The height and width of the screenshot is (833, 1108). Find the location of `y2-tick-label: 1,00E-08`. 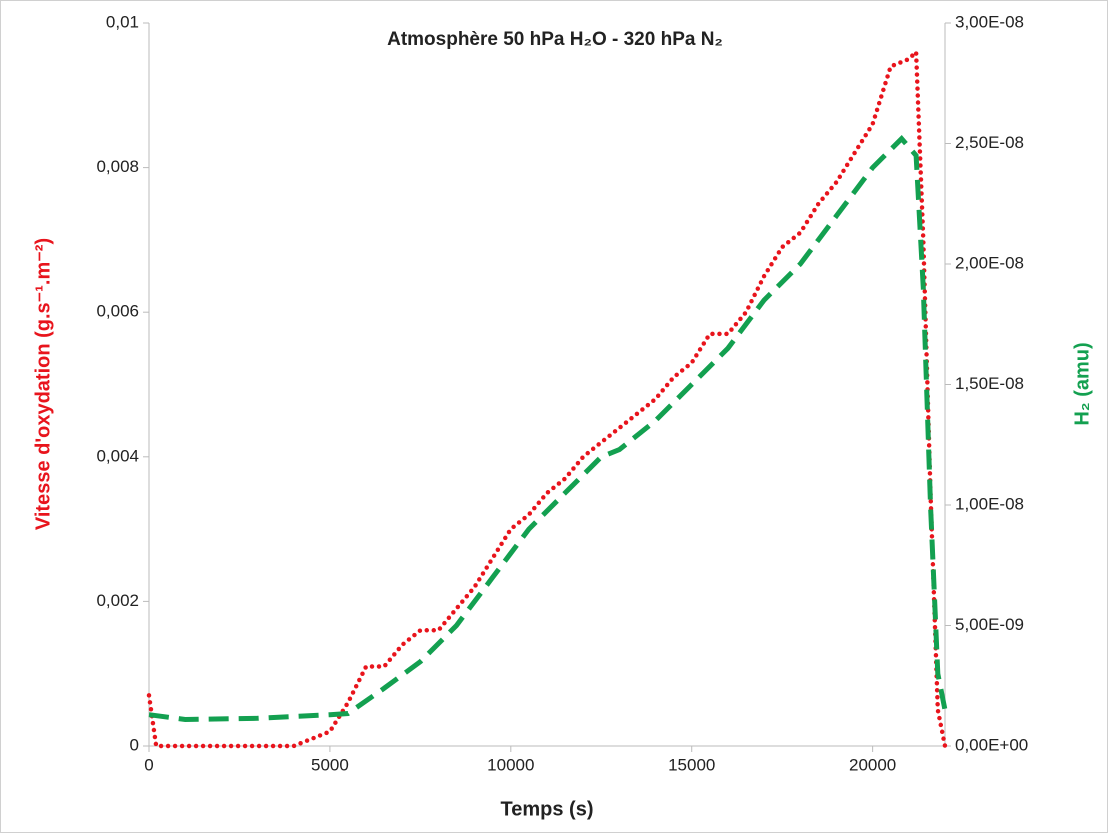

y2-tick-label: 1,00E-08 is located at coordinates (989, 503).